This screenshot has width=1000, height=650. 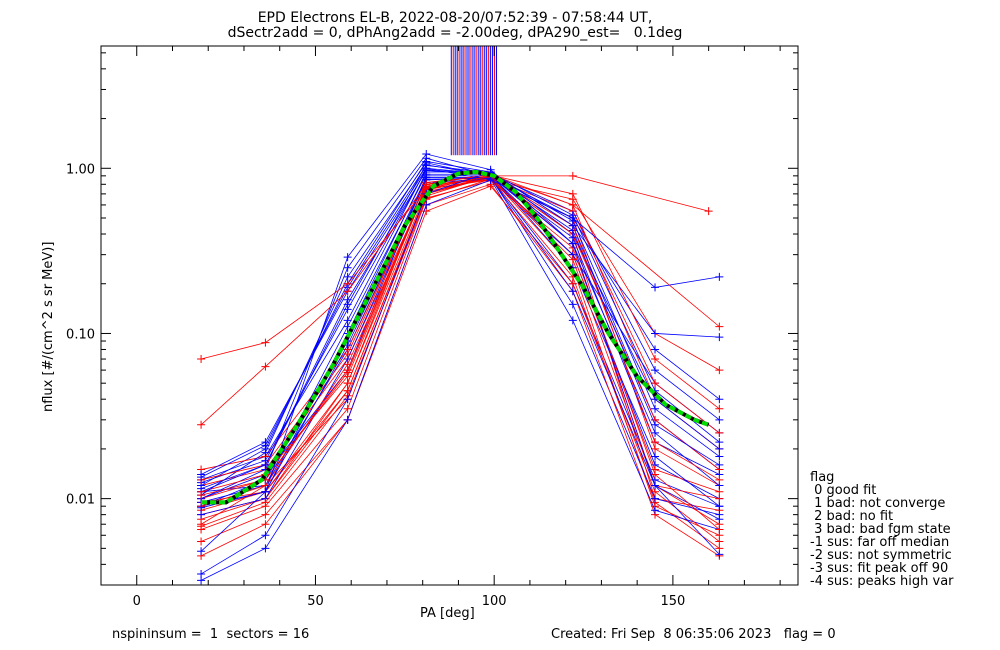 What do you see at coordinates (137, 601) in the screenshot?
I see `x-tick-label: 0` at bounding box center [137, 601].